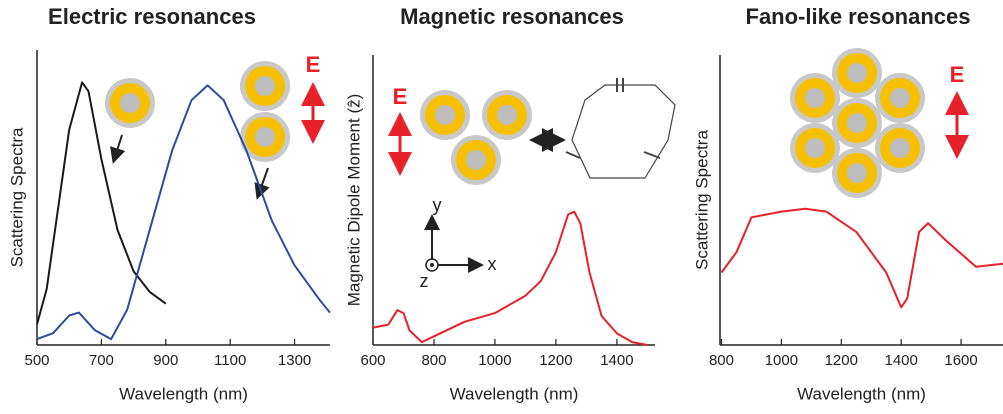  Describe the element at coordinates (36, 360) in the screenshot. I see `x-tick-label: 500` at that location.